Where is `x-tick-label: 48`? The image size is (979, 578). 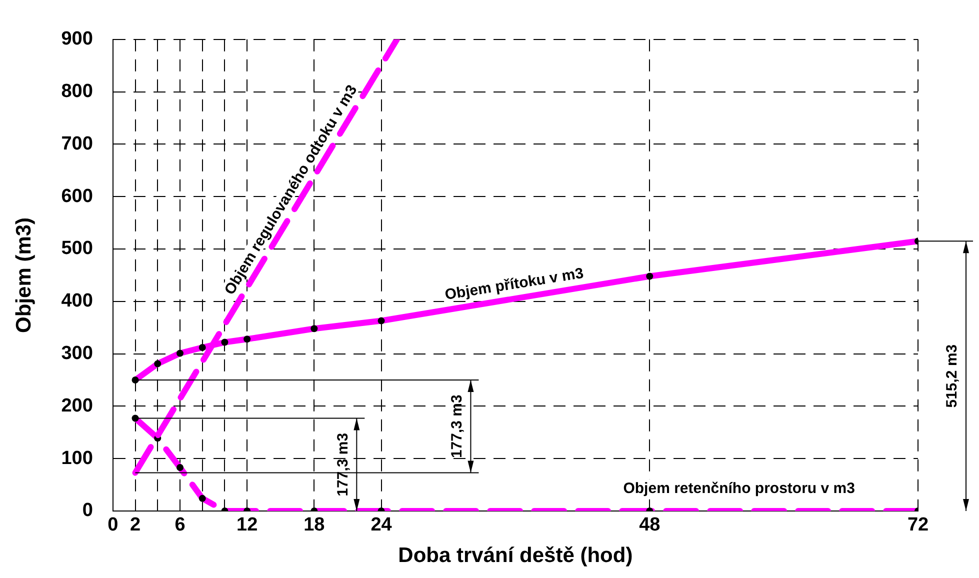
x-tick-label: 48 is located at coordinates (649, 525).